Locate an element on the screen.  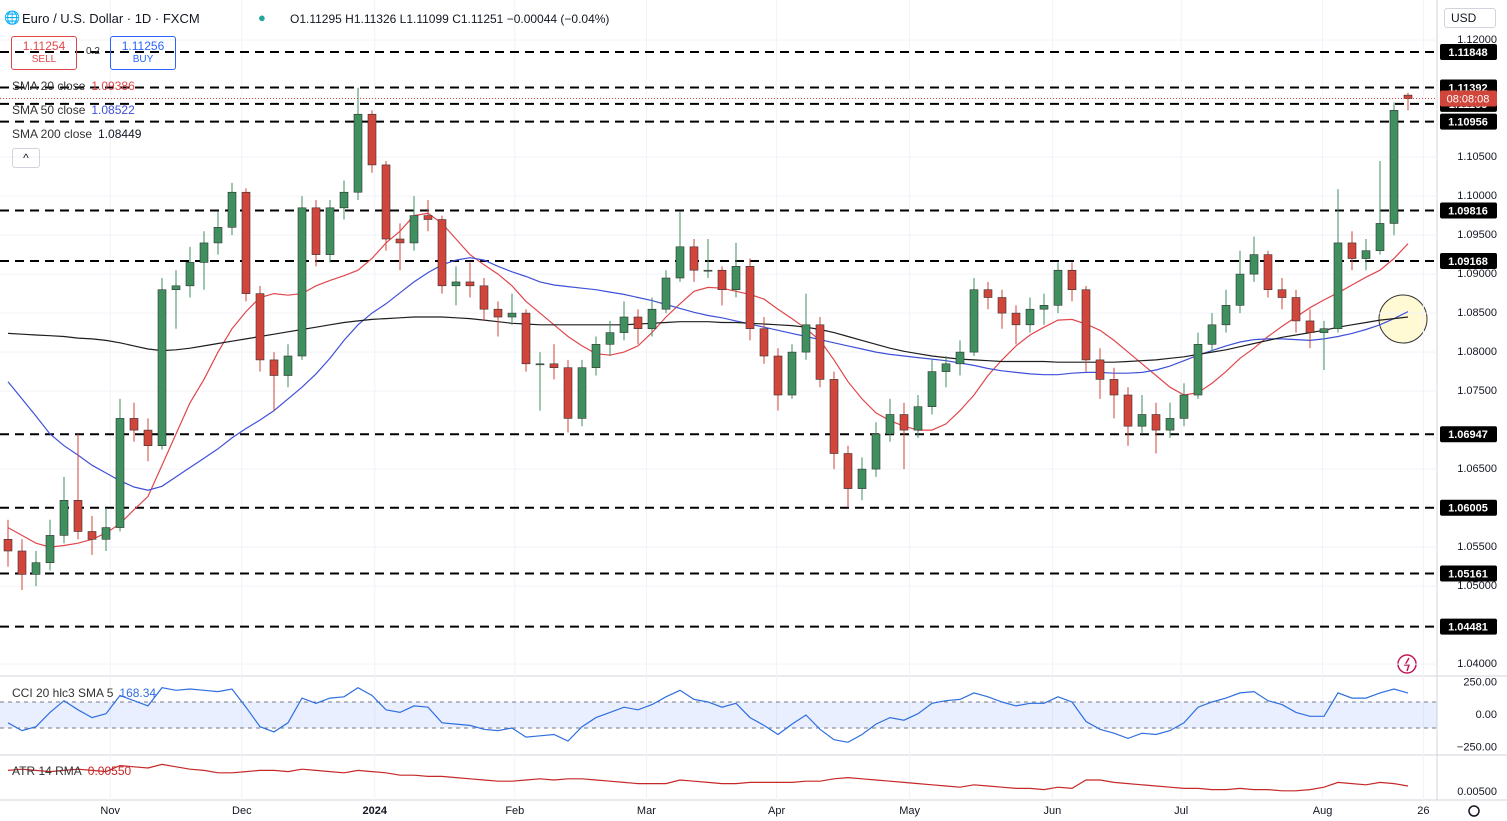
buy-button: 1.11256 BUY is located at coordinates (143, 53).